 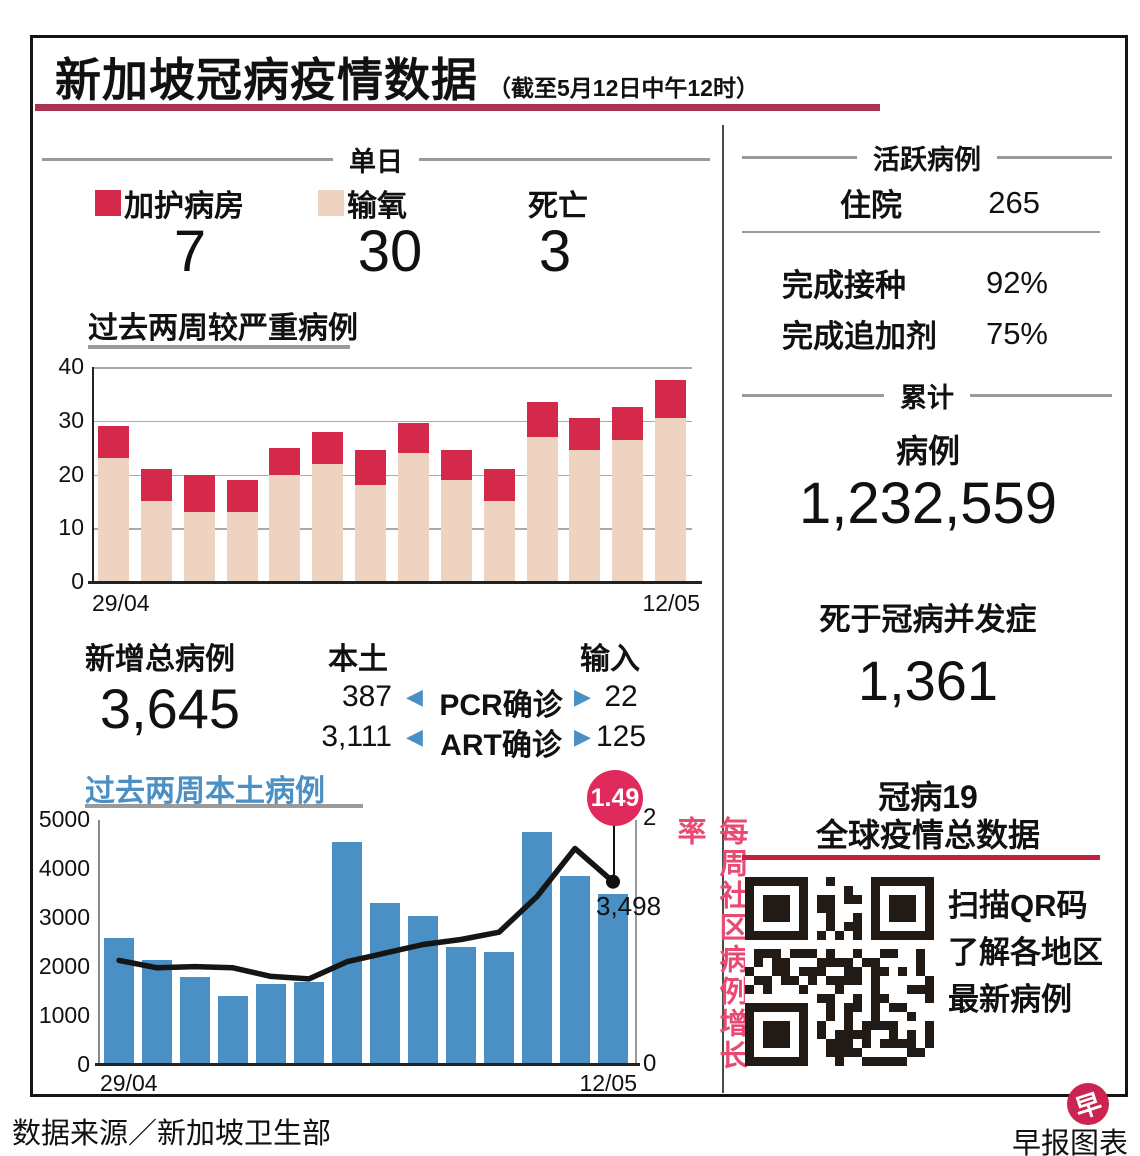 What do you see at coordinates (396, 603) in the screenshot?
I see `severe-chart-x-labels: 29/04 12/05` at bounding box center [396, 603].